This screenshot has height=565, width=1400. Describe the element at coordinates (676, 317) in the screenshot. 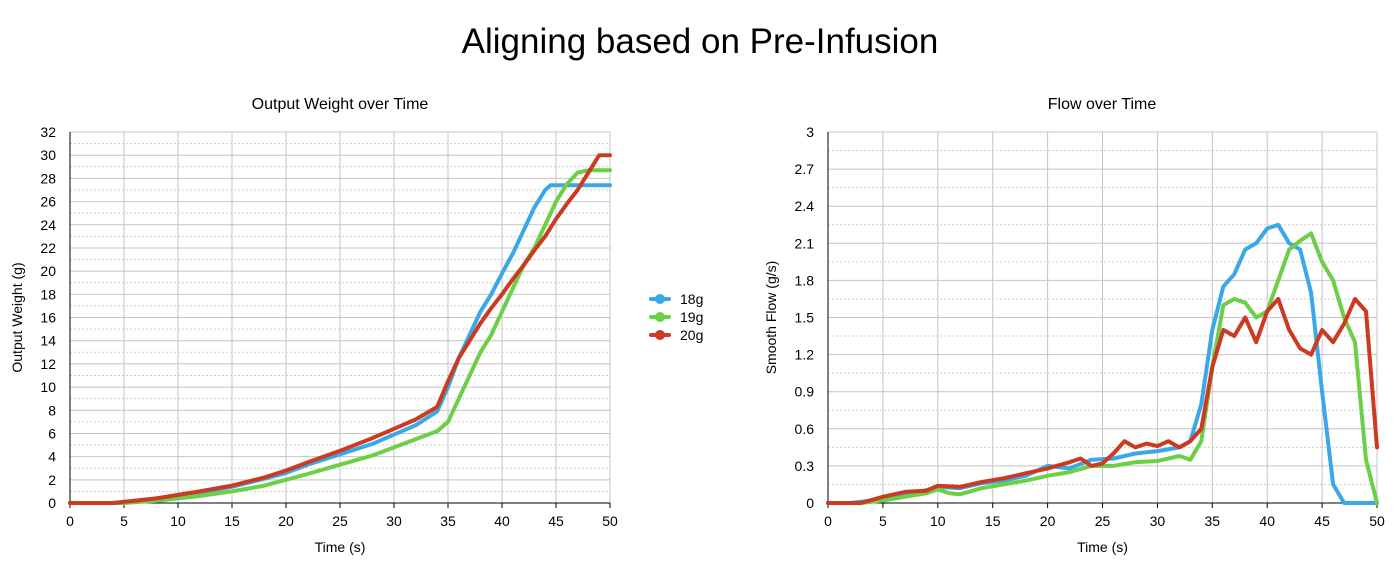

I see `legend: 18g 19g 20g` at that location.